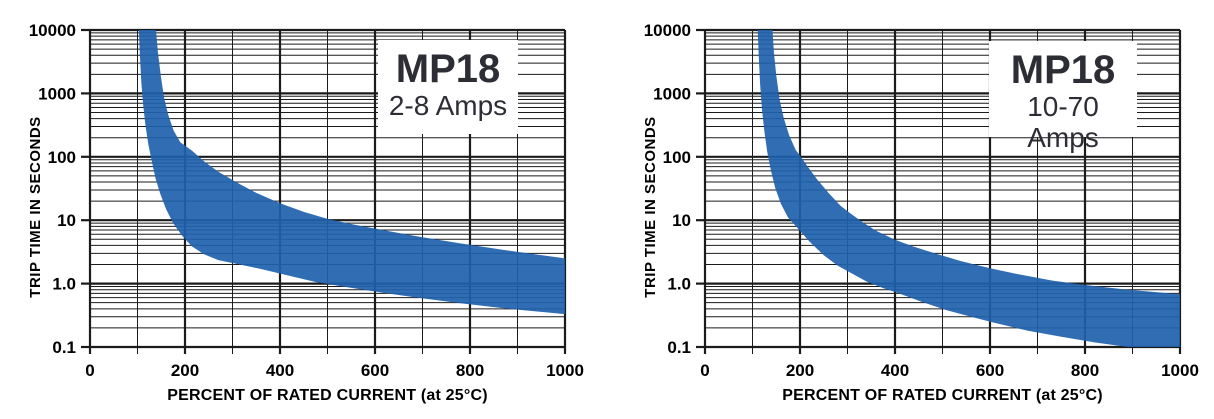 The image size is (1214, 419). What do you see at coordinates (1063, 122) in the screenshot?
I see `amp-range-label: 10-70 Amps` at bounding box center [1063, 122].